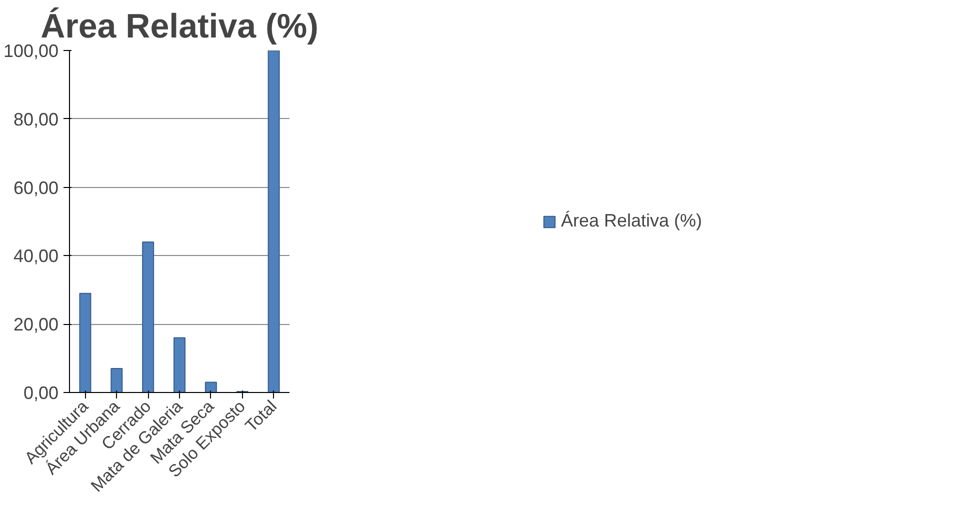 This screenshot has height=509, width=959. I want to click on y-tick-label: 0,00, so click(41, 393).